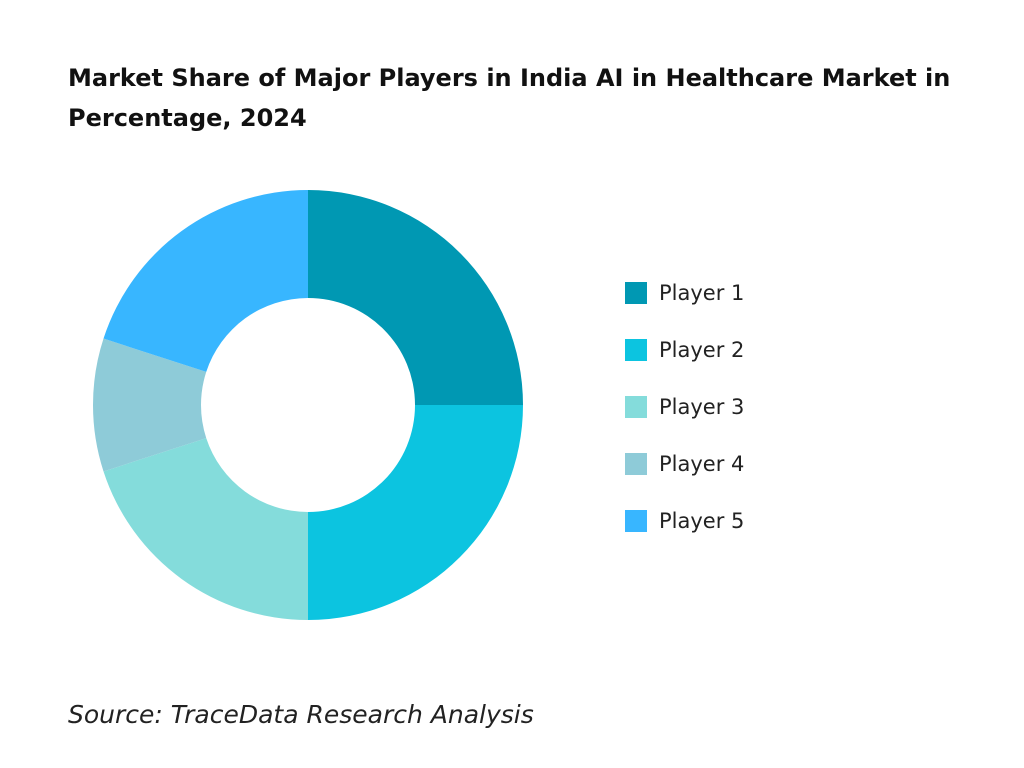 This screenshot has width=1024, height=768. I want to click on legend-label: Player 4, so click(701, 464).